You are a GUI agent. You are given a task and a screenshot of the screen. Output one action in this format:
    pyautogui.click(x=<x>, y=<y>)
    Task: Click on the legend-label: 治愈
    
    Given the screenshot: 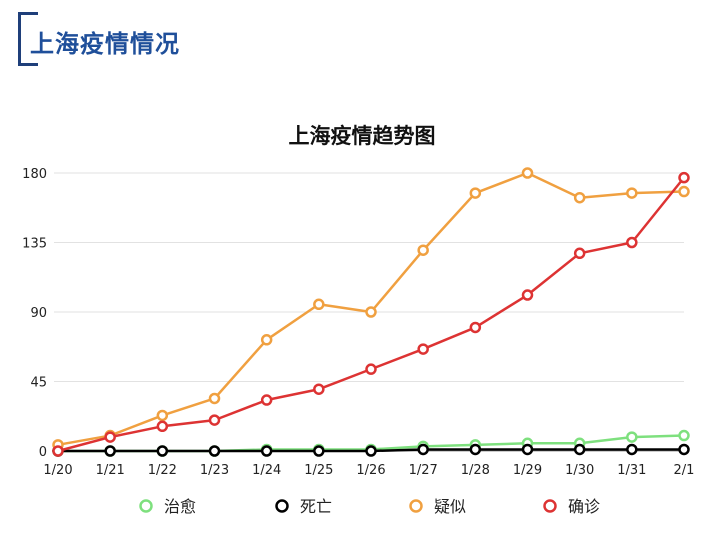 What is the action you would take?
    pyautogui.click(x=180, y=506)
    